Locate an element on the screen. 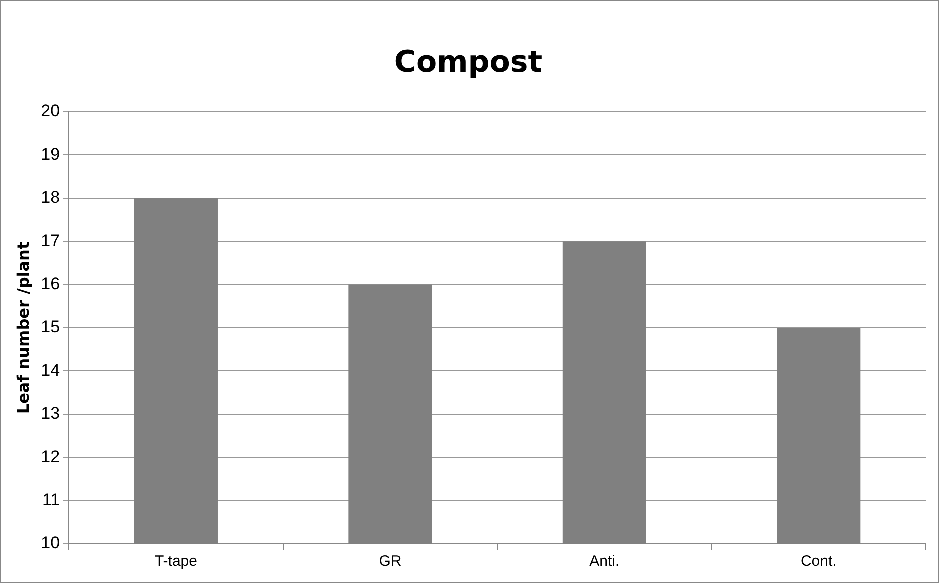  y-tick-label: 20 is located at coordinates (50, 111).